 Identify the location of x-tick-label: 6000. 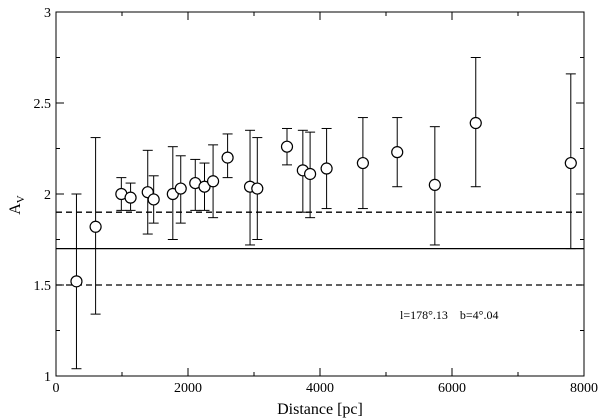
(452, 388).